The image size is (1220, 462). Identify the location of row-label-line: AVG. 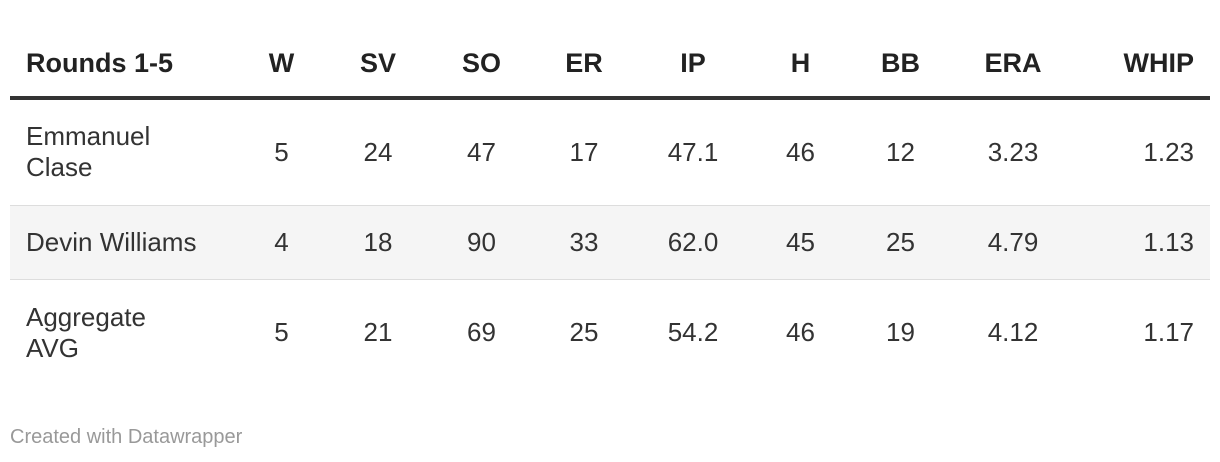
(52, 347).